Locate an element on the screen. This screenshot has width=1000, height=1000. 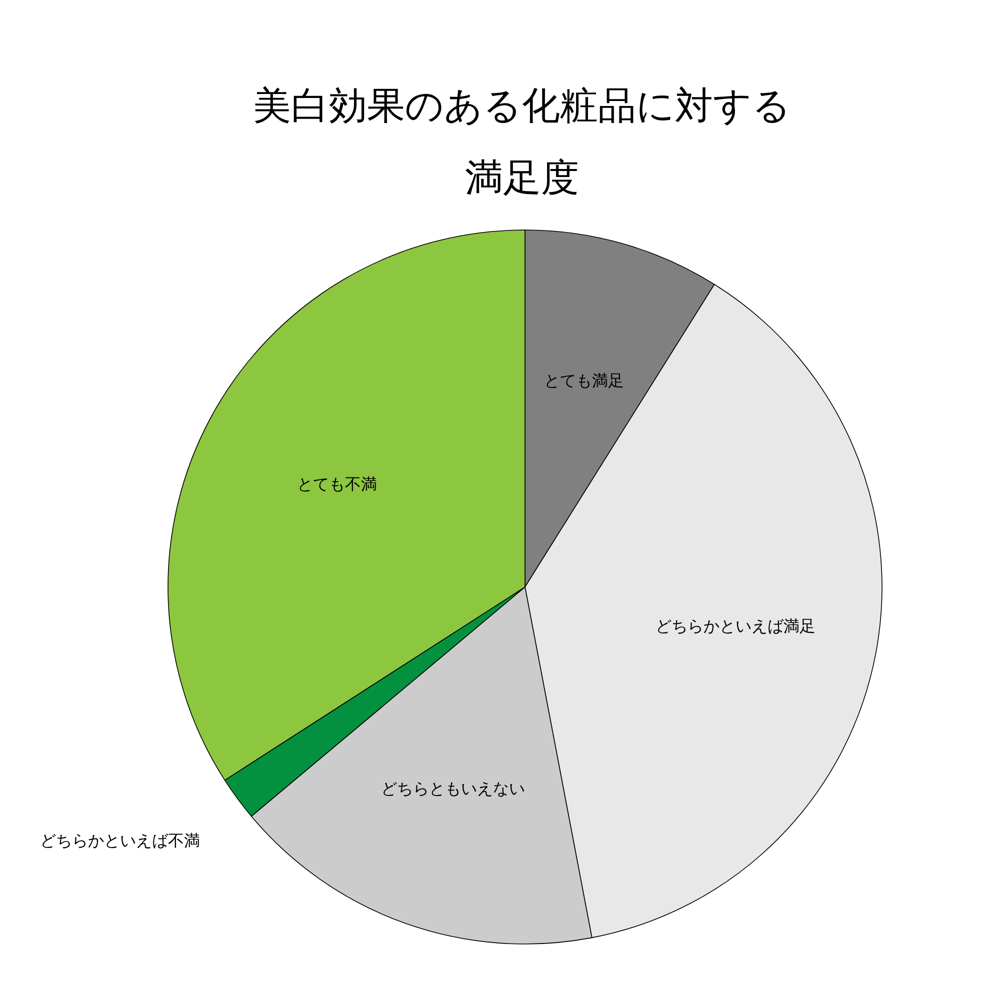
slice-label: どちらかといえば満足 is located at coordinates (736, 626).